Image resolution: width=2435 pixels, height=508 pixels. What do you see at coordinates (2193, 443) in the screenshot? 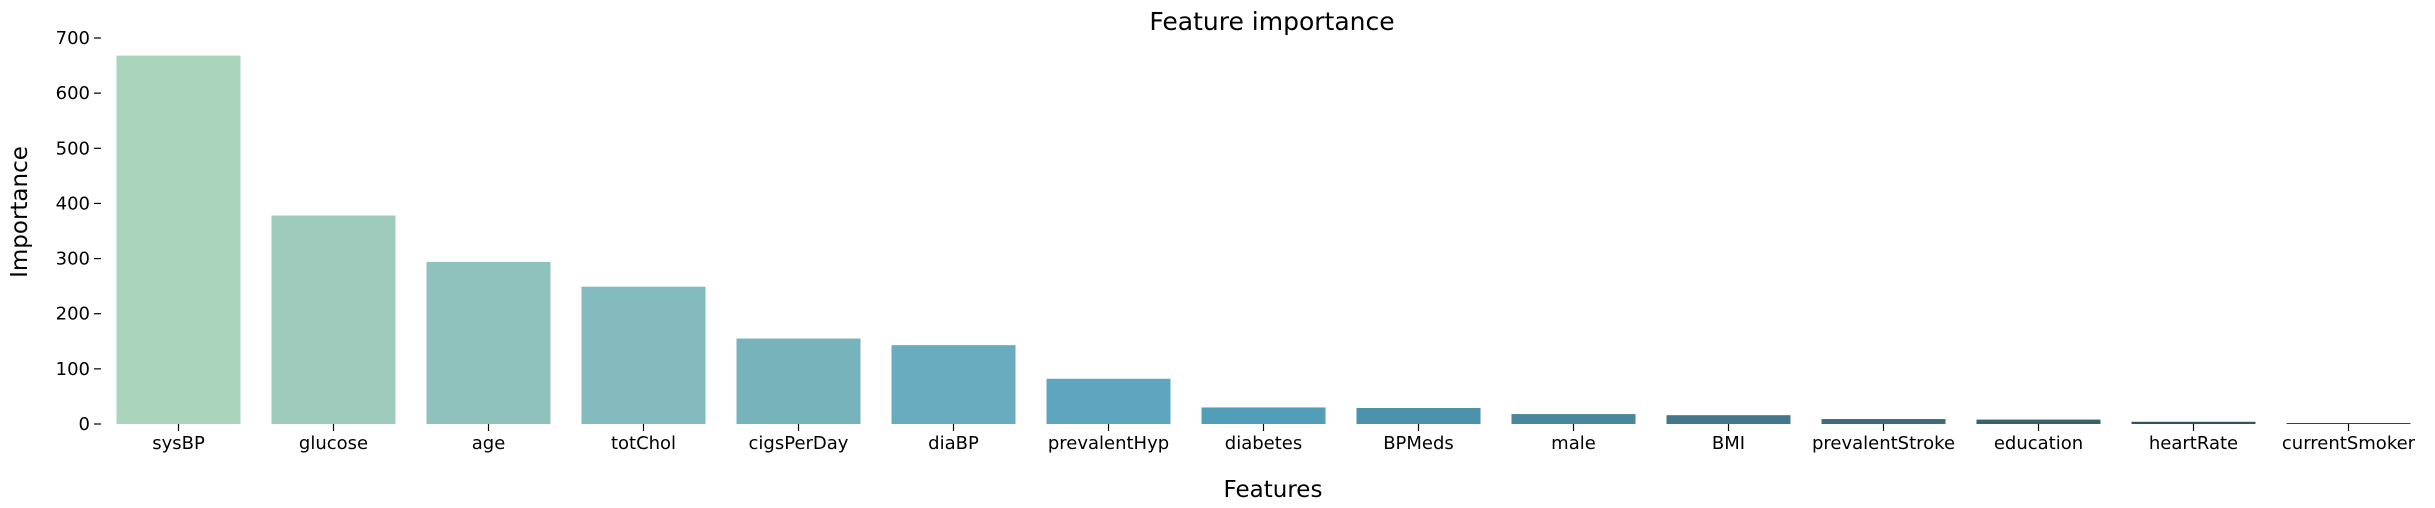
I see `x-tick-label: heartRate` at bounding box center [2193, 443].